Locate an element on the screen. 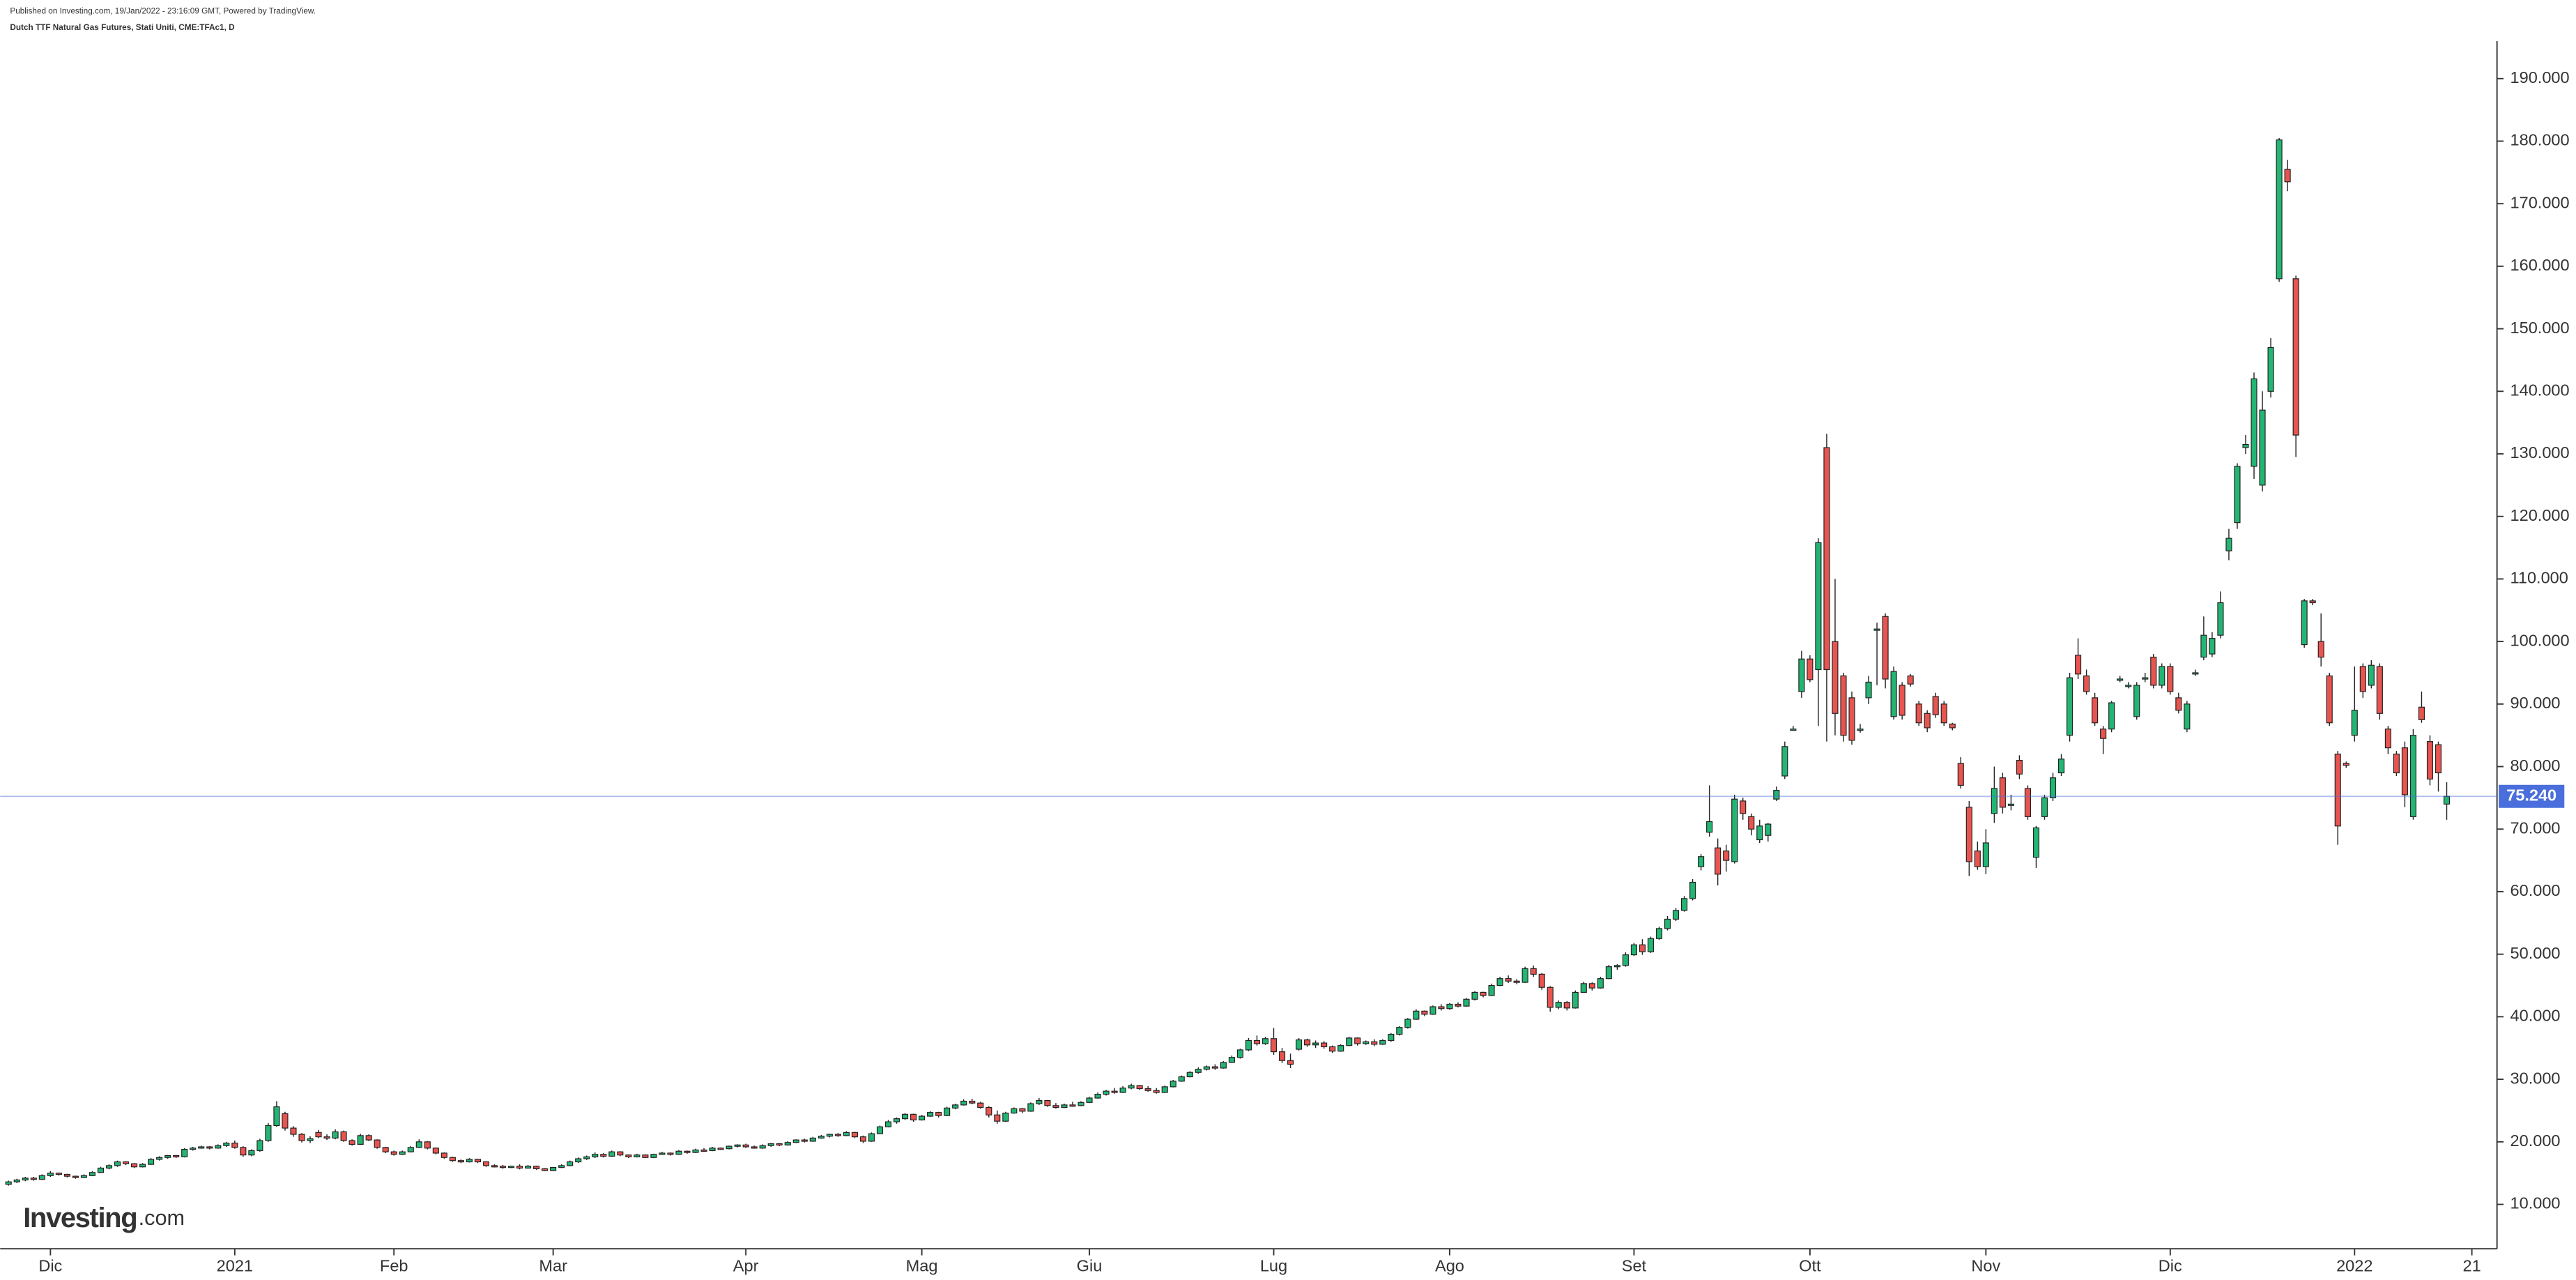 The image size is (2576, 1280). y-tick-label: 10.000 is located at coordinates (2535, 1203).